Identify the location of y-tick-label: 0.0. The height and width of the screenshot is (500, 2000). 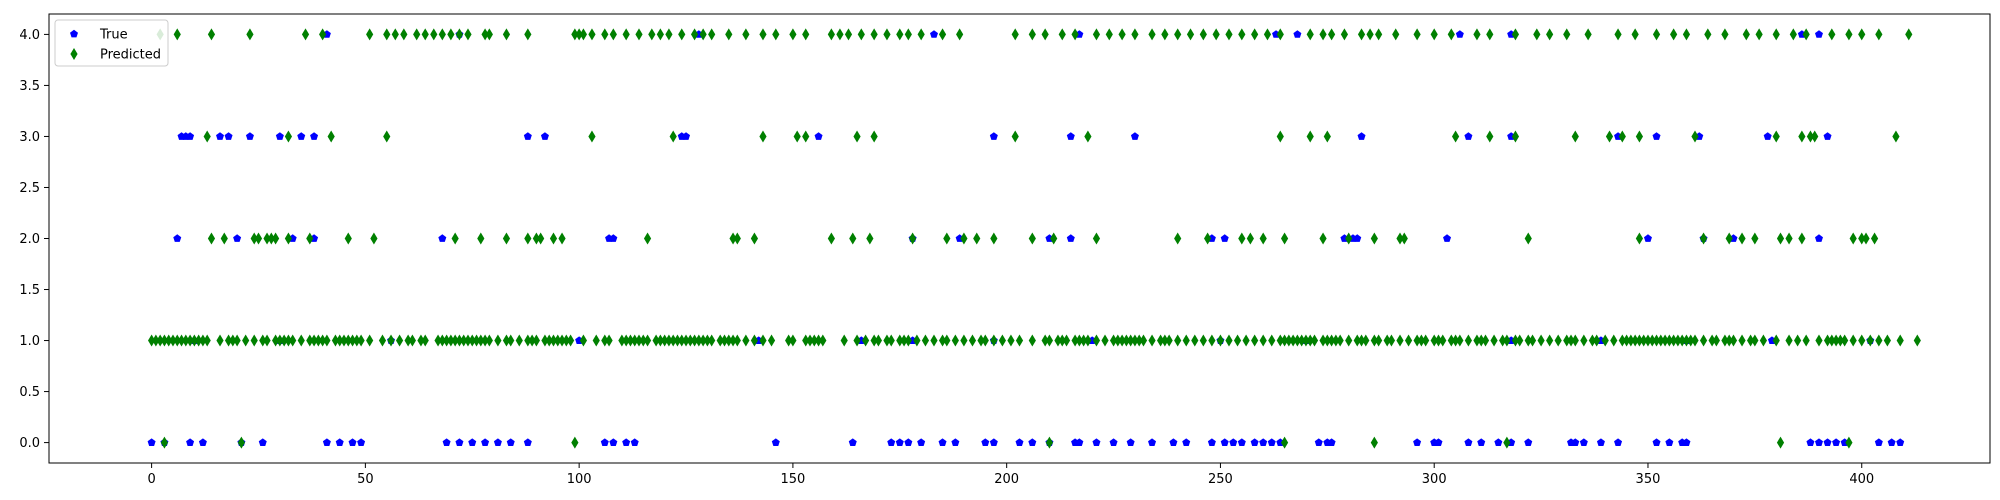
(29, 443).